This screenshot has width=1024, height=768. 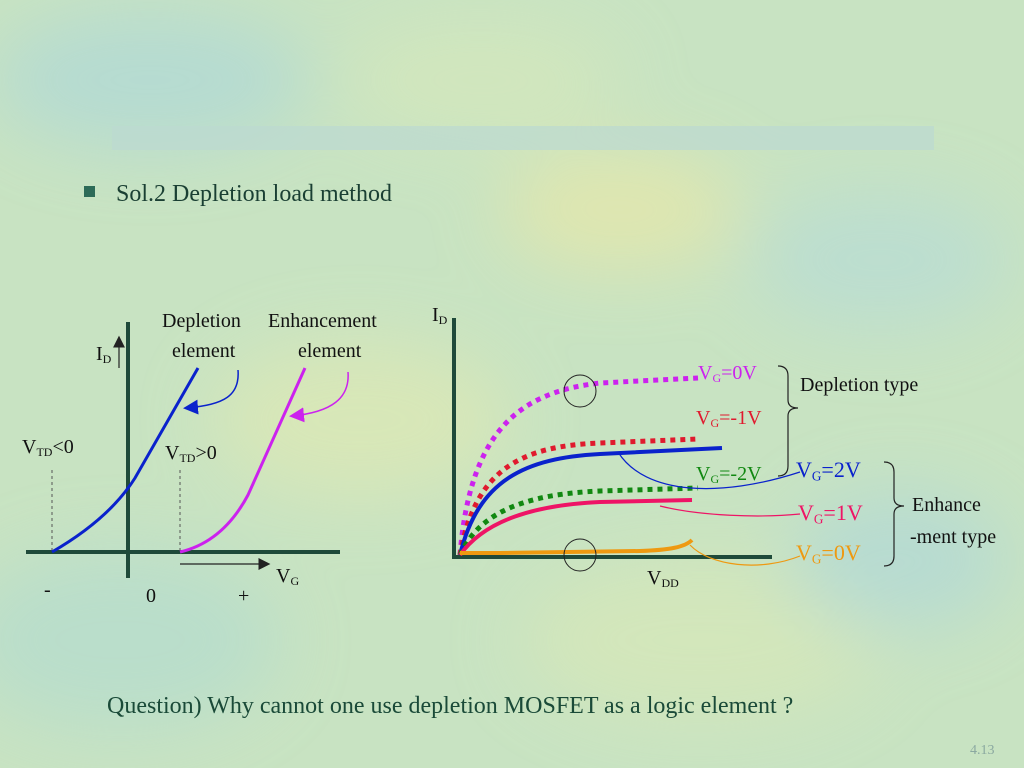 I want to click on label-vg-m2v: VG=-2V, so click(x=729, y=474).